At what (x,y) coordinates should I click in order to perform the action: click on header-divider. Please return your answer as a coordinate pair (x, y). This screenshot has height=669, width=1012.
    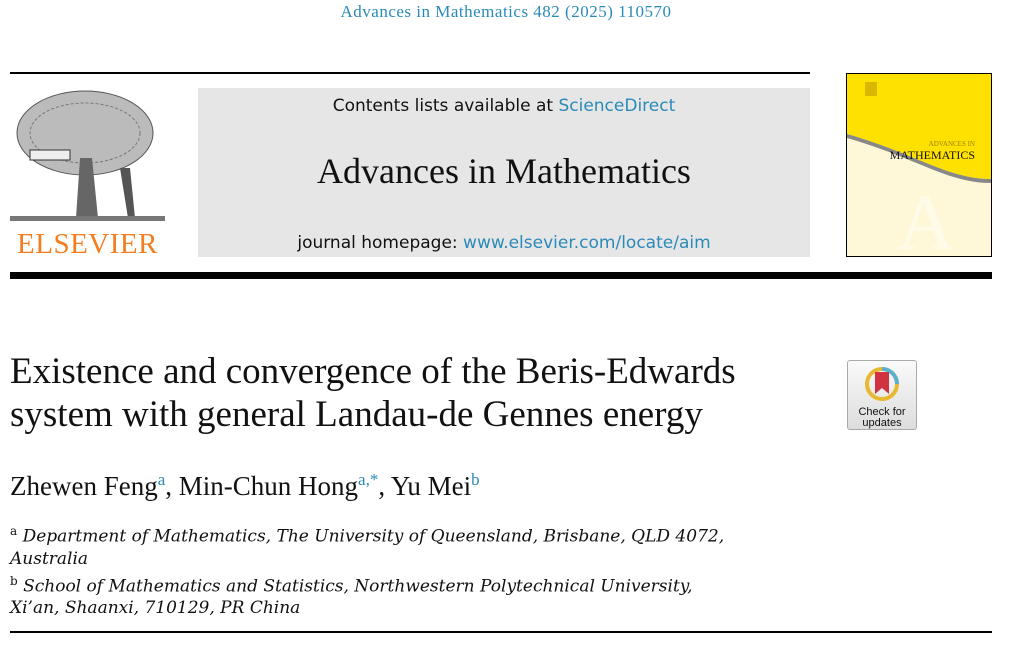
    Looking at the image, I should click on (501, 275).